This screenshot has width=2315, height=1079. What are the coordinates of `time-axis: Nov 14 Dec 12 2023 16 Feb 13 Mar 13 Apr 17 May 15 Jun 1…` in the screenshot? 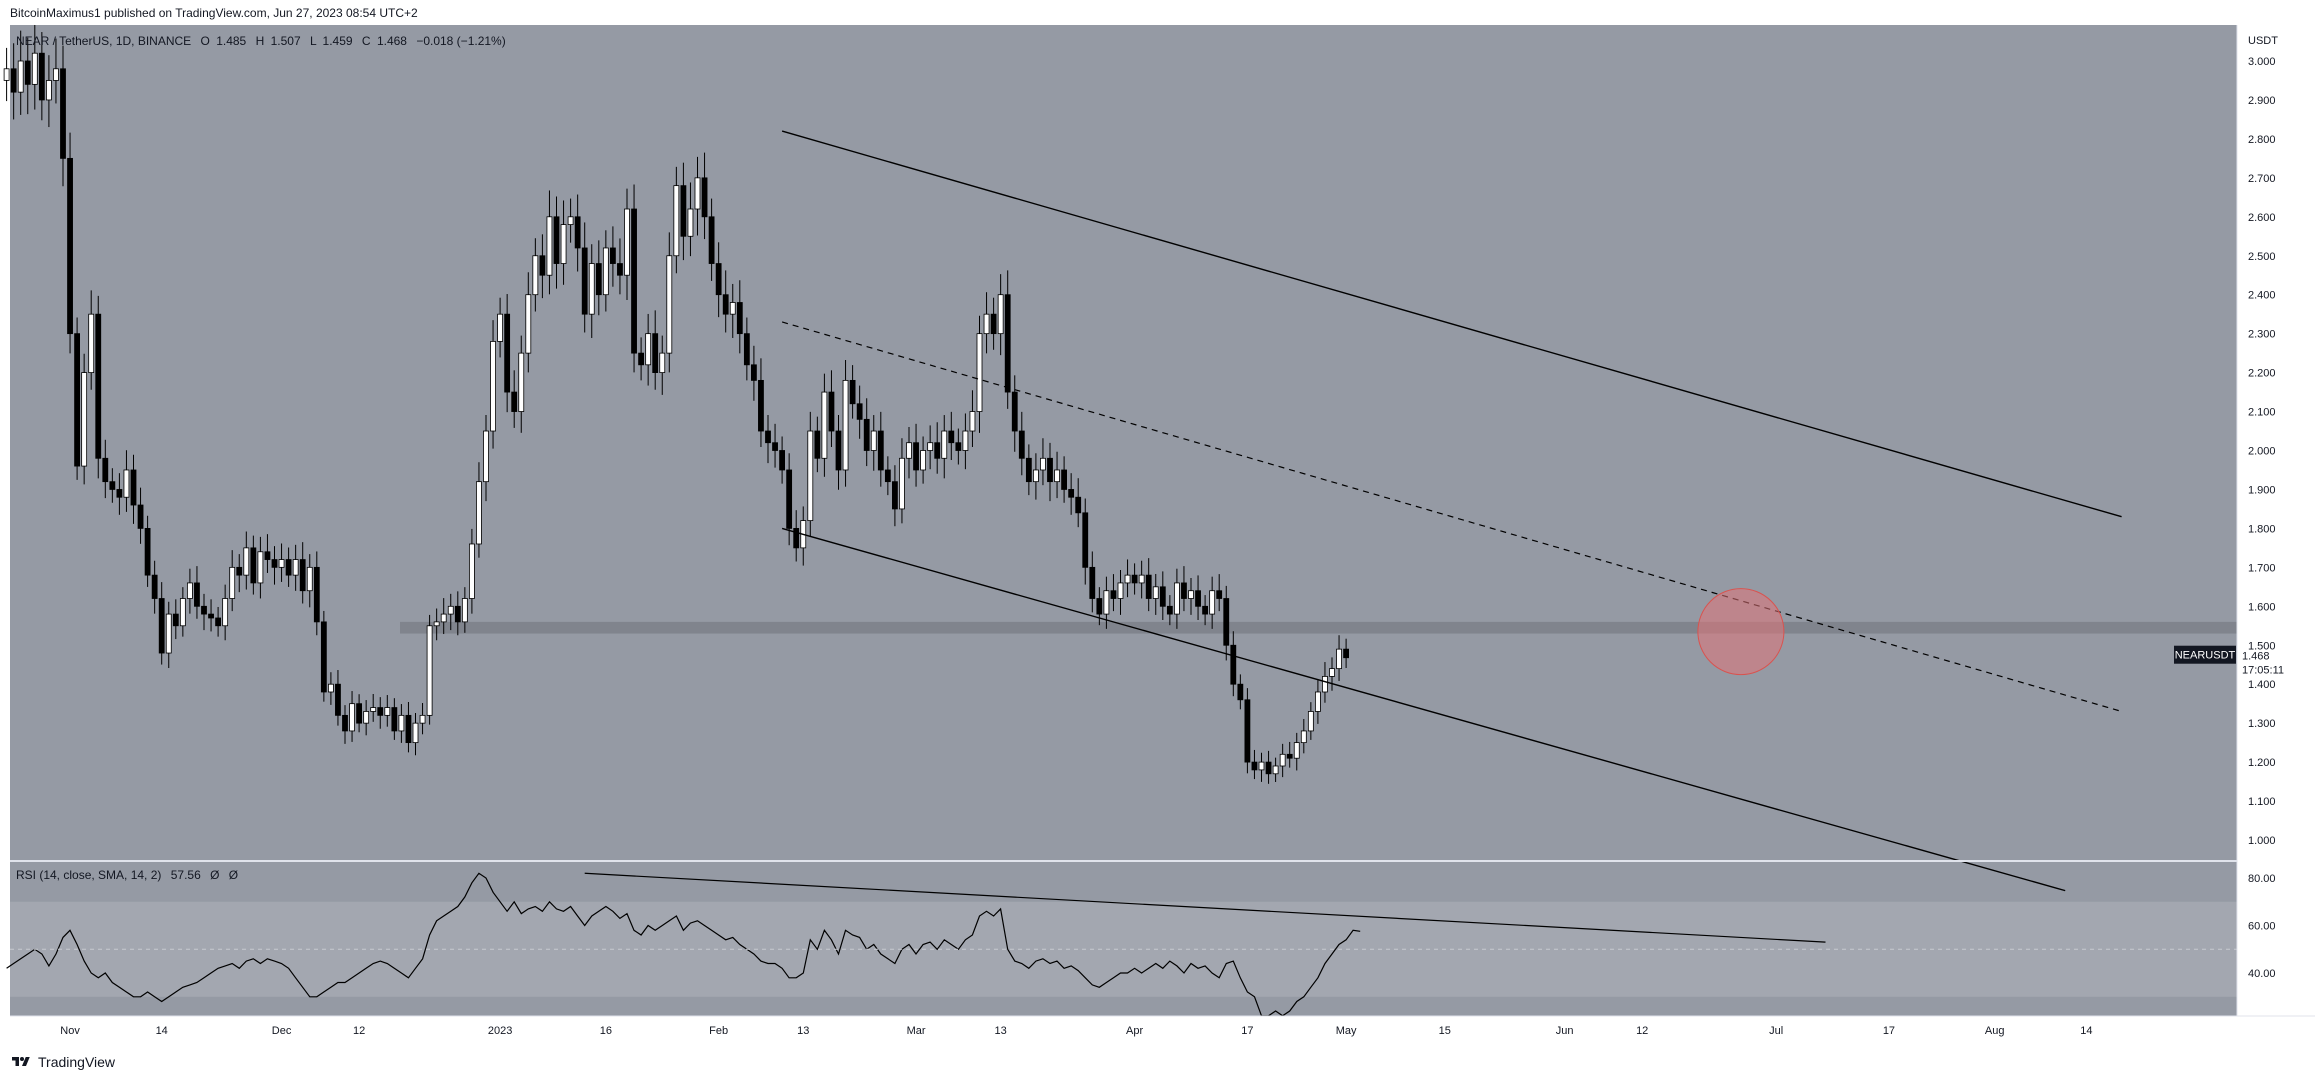 It's located at (1076, 1031).